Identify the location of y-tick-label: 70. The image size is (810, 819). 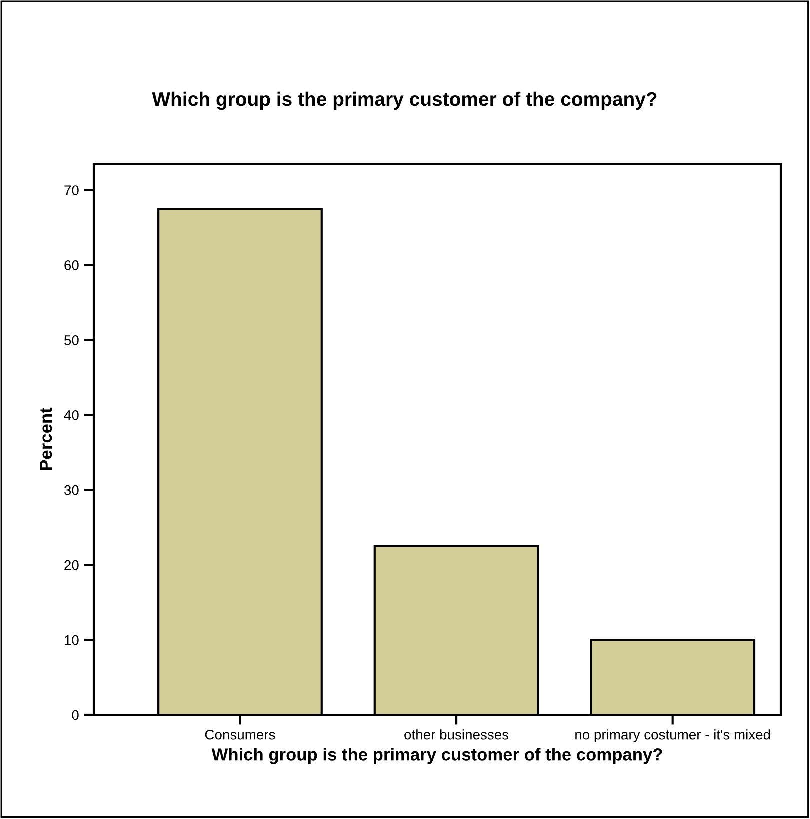
(71, 191).